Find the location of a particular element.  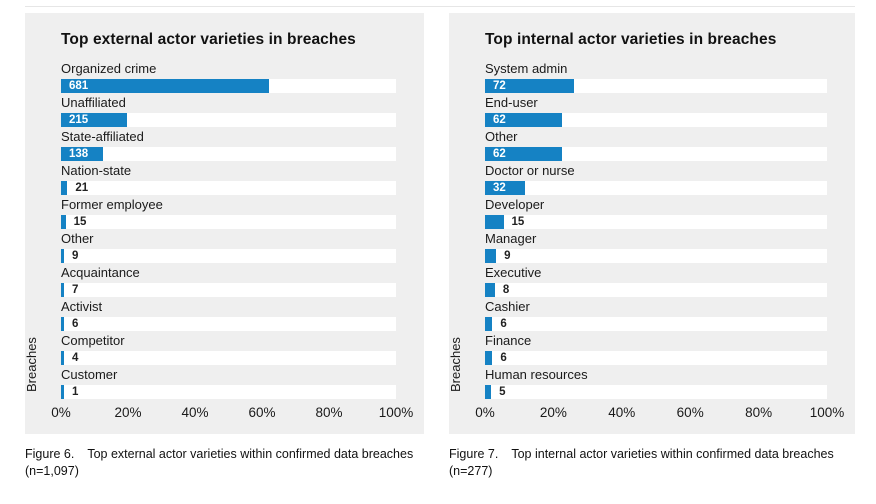

bar-row: Finance 6 is located at coordinates (656, 349).